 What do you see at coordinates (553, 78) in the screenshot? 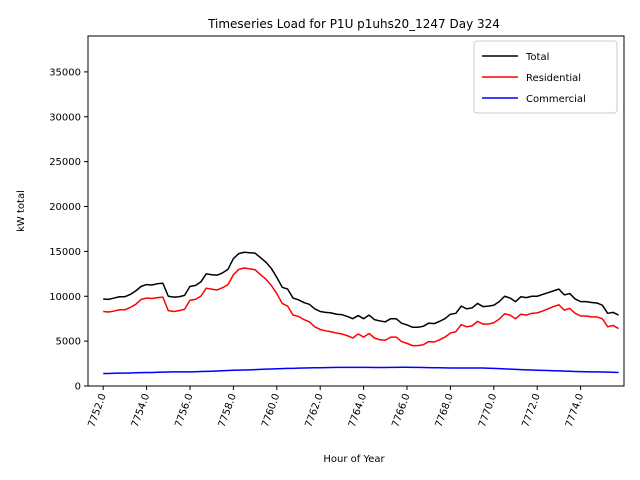
I see `legend-label-residential: Residential` at bounding box center [553, 78].